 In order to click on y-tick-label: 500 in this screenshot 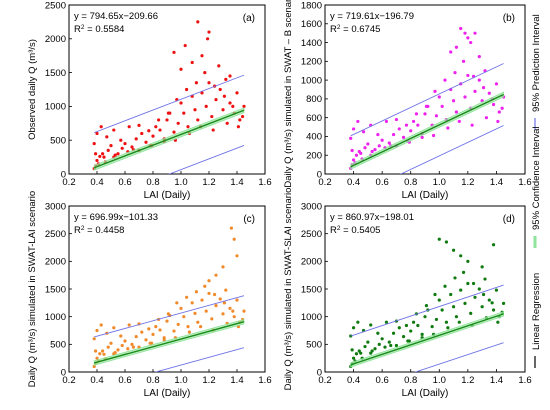, I will do `click(58, 345)`.